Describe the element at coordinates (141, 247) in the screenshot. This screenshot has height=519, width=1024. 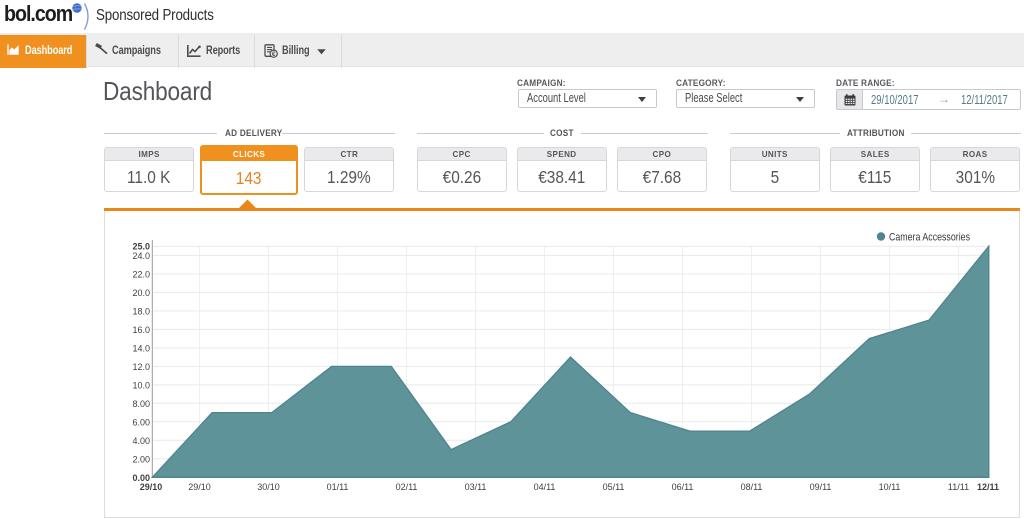
I see `svg-text: 25.0` at that location.